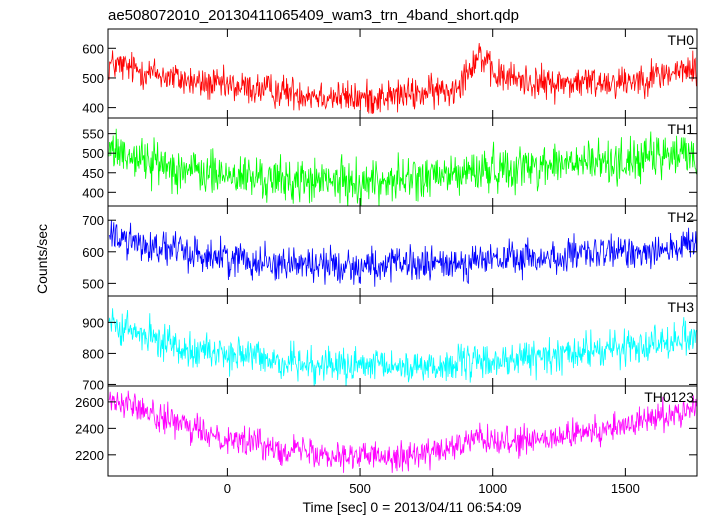  What do you see at coordinates (93, 353) in the screenshot?
I see `y-tick-label: 800` at bounding box center [93, 353].